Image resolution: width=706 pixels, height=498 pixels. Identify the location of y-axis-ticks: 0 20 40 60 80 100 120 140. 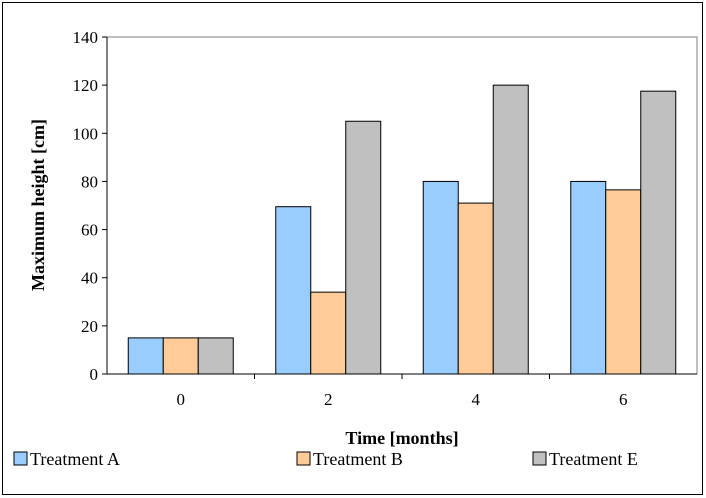
(90, 206).